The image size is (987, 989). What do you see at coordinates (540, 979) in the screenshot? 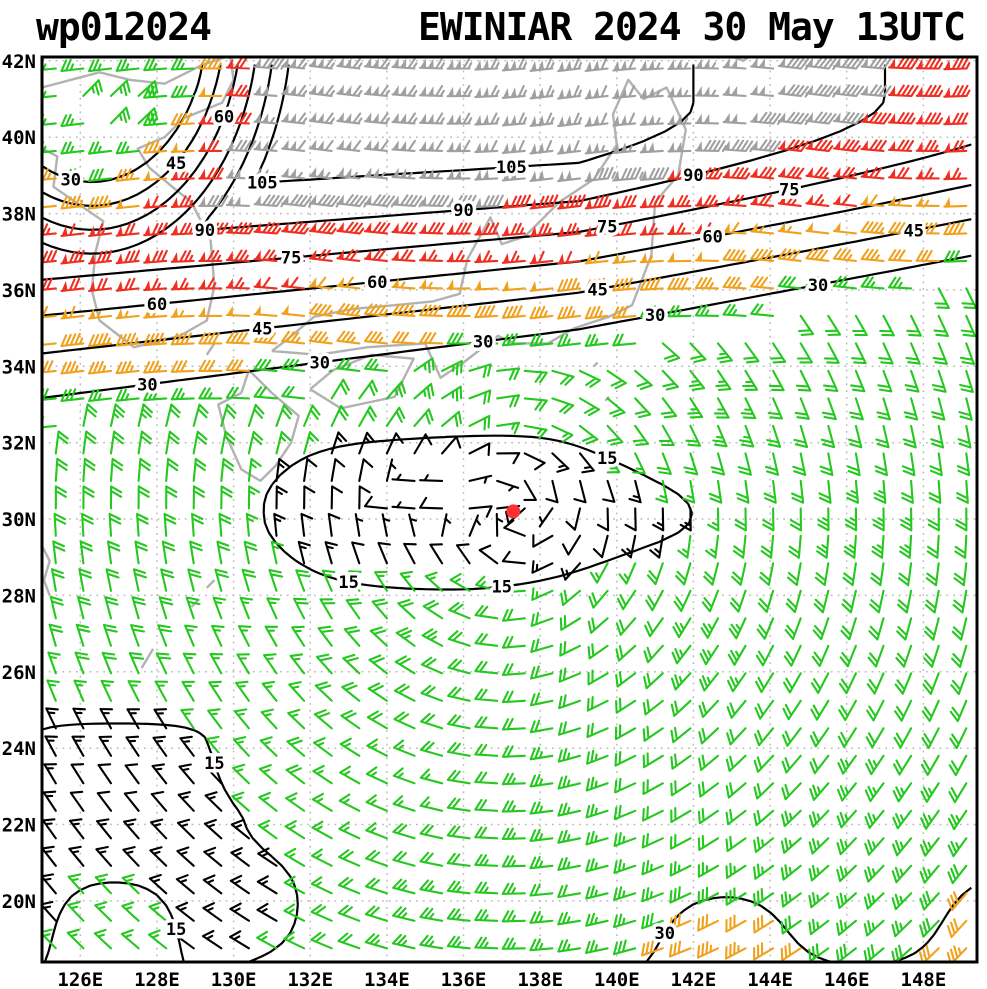
I see `lon-tick-label: 138E` at bounding box center [540, 979].